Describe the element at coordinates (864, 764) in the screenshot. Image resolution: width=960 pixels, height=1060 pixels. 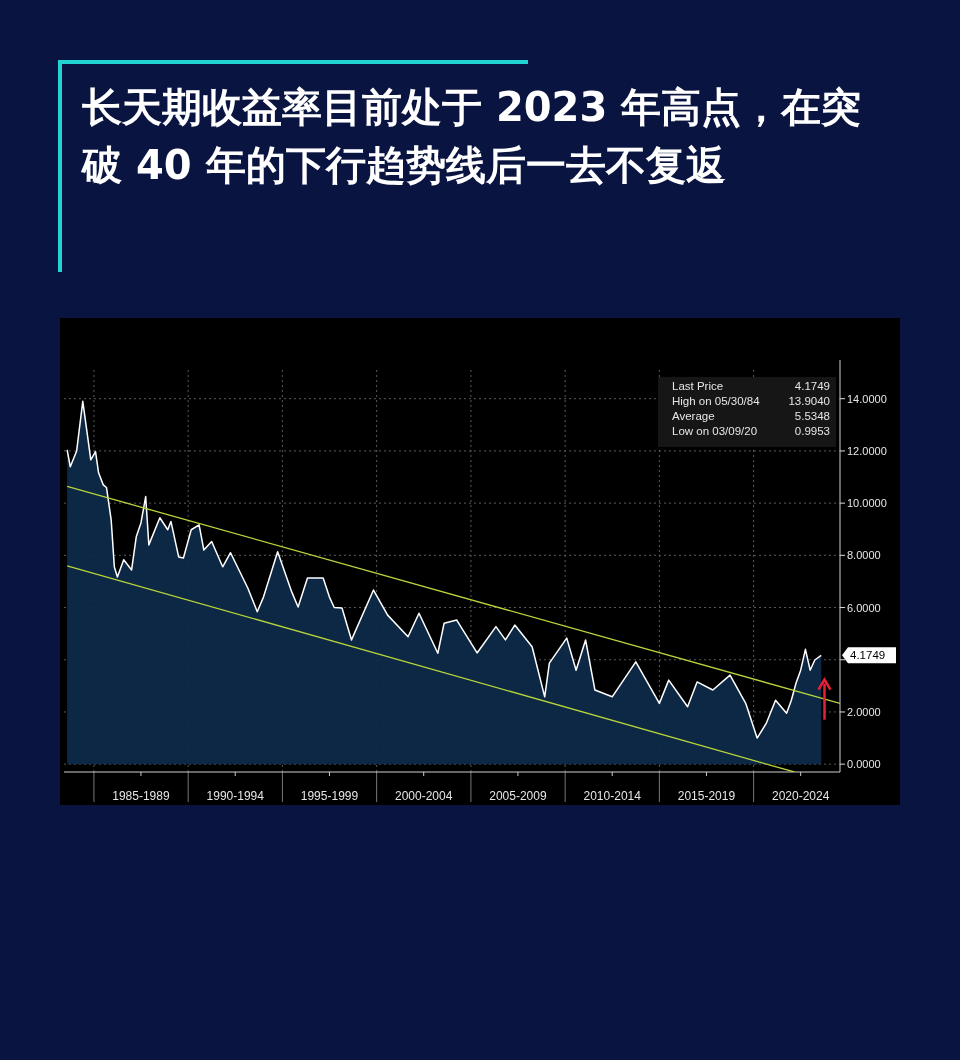
I see `y-tick-label: 0.0000` at that location.